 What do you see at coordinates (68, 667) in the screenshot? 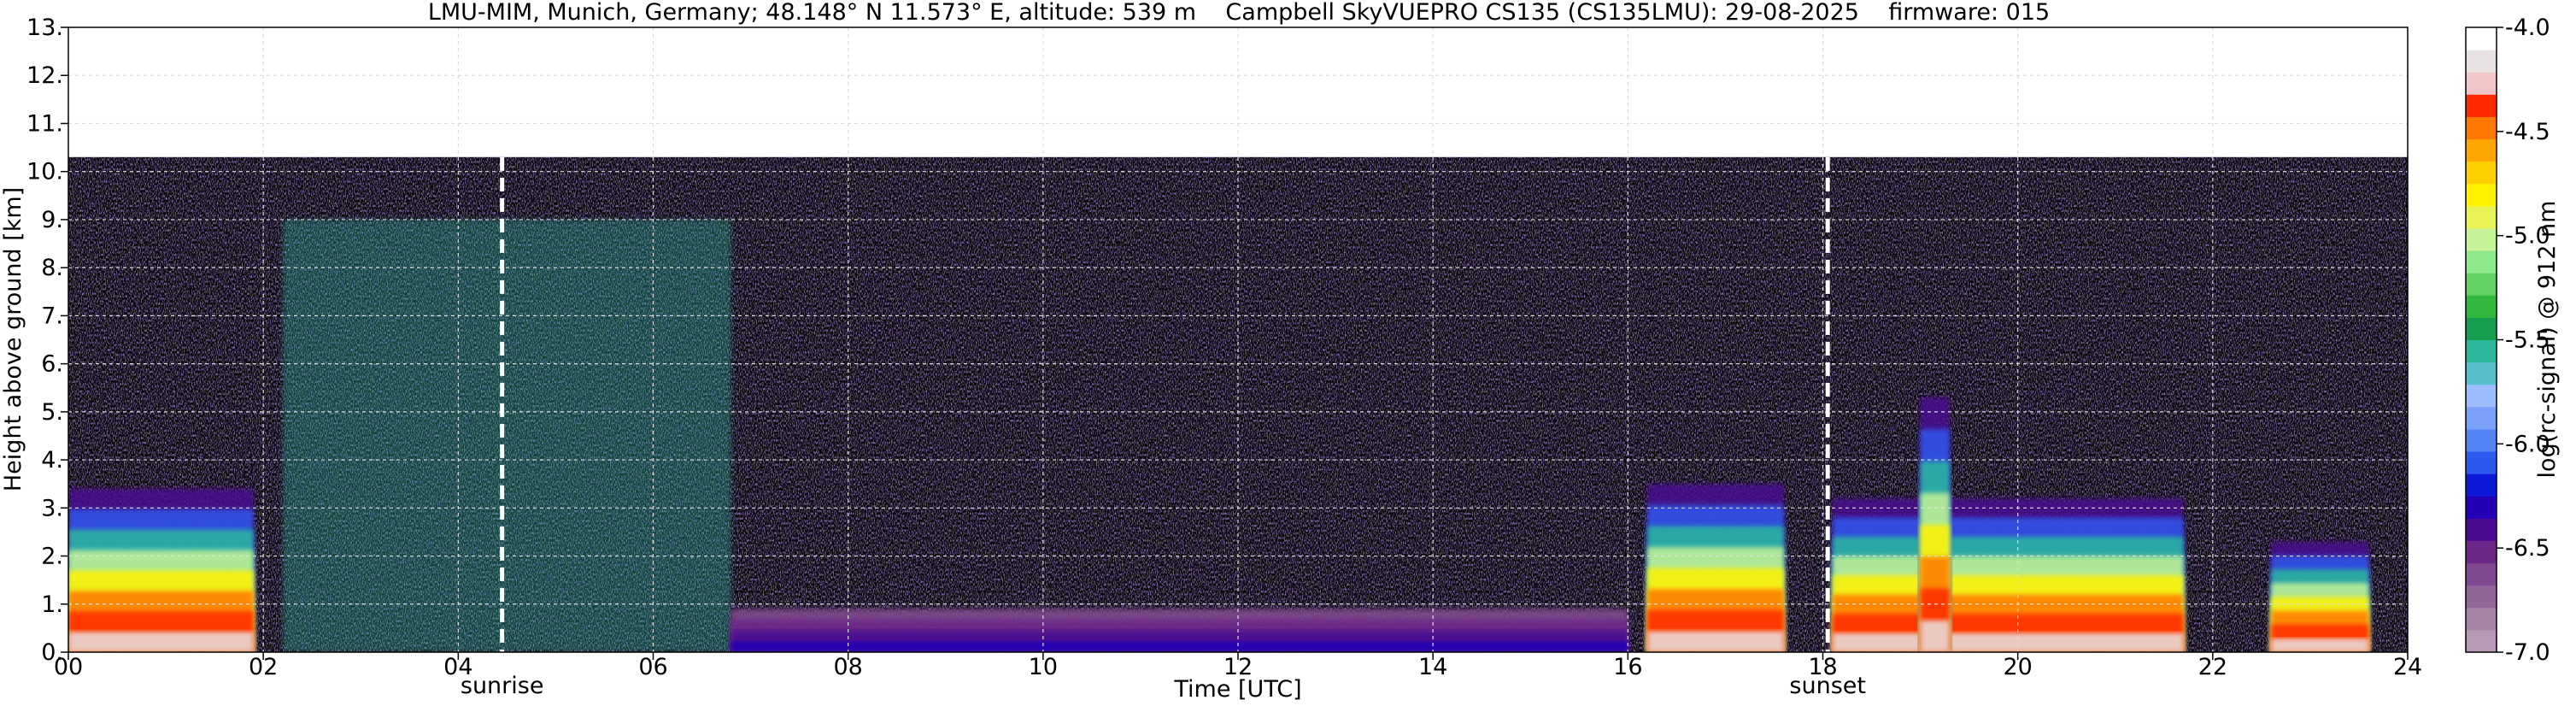
I see `x-tick-label: 00` at bounding box center [68, 667].